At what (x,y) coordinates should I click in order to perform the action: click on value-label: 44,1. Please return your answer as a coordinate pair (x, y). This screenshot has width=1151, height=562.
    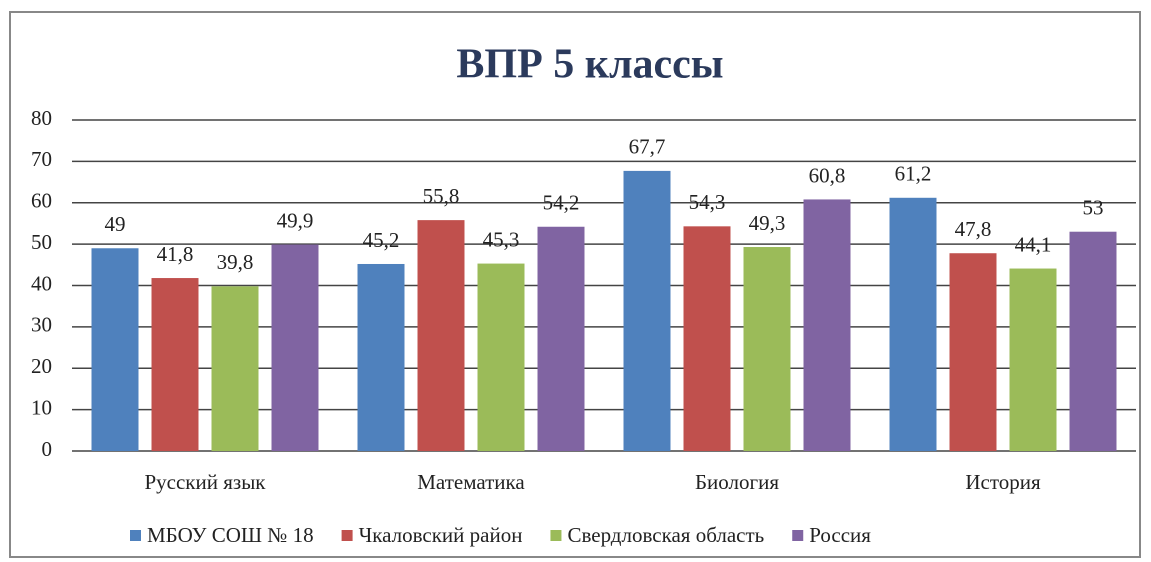
    Looking at the image, I should click on (1033, 244).